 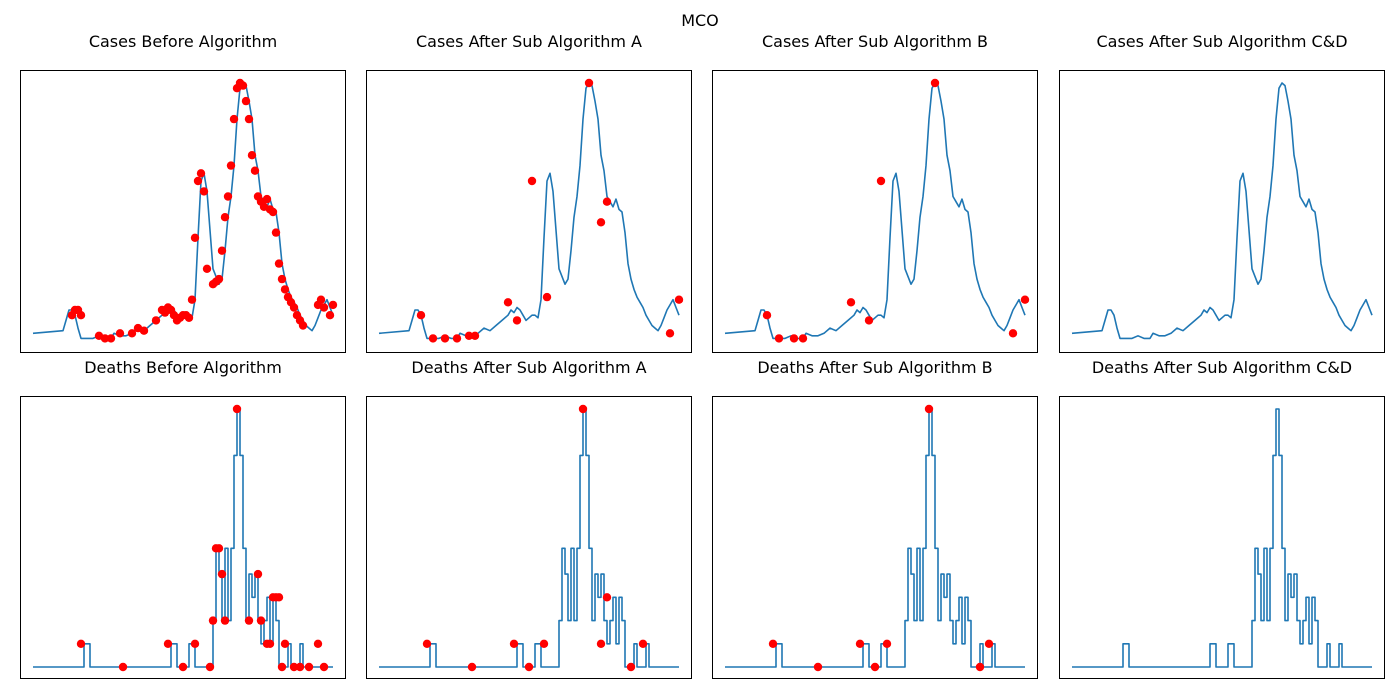 I want to click on chart-panel-8: Deaths After Sub Algorithm C&D, so click(x=1222, y=518).